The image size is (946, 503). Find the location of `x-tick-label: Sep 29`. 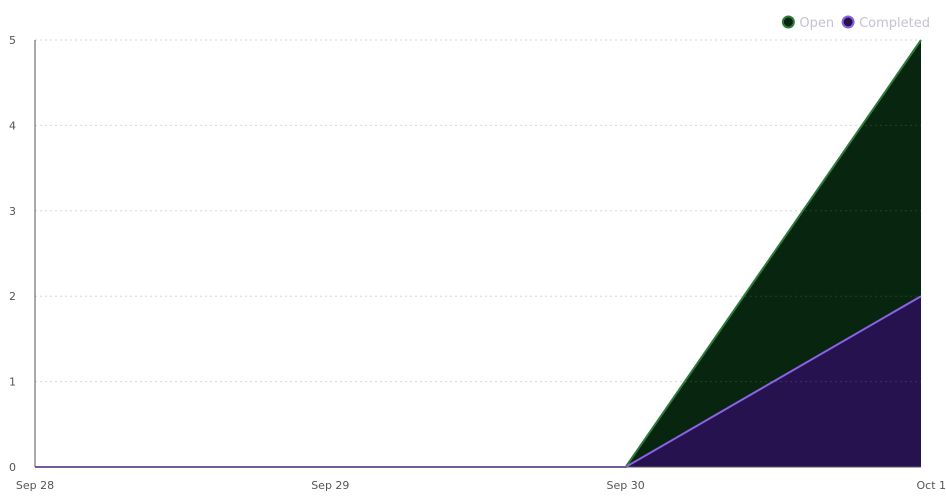

x-tick-label: Sep 29 is located at coordinates (330, 485).